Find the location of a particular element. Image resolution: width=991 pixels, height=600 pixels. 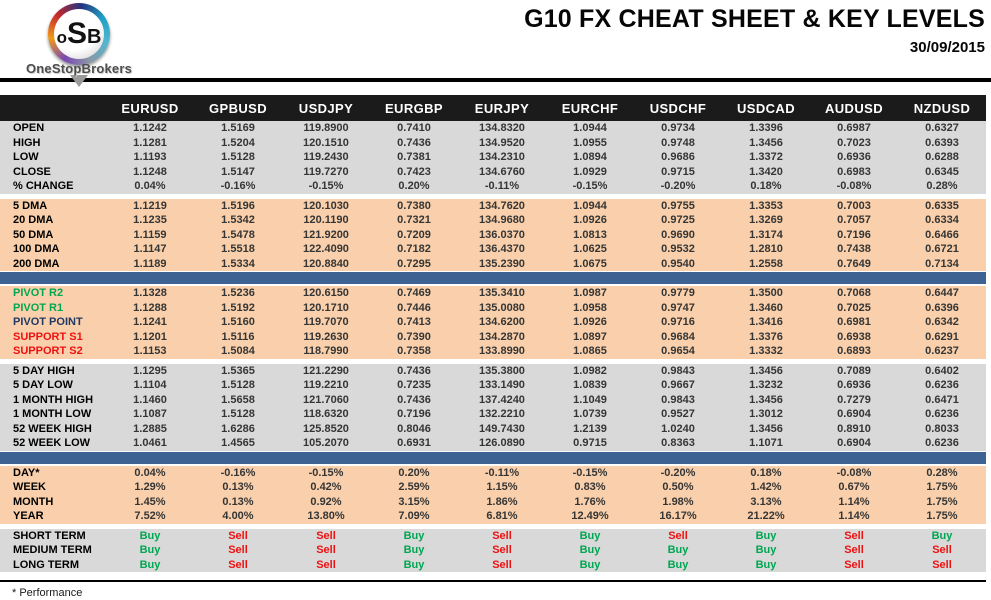

cell-5-day-high-usdcad: 1.3456 is located at coordinates (766, 370).